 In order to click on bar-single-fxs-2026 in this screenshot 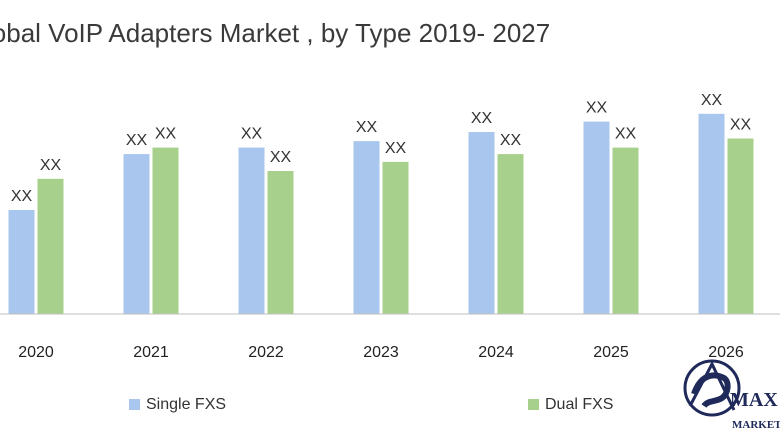, I will do `click(711, 213)`.